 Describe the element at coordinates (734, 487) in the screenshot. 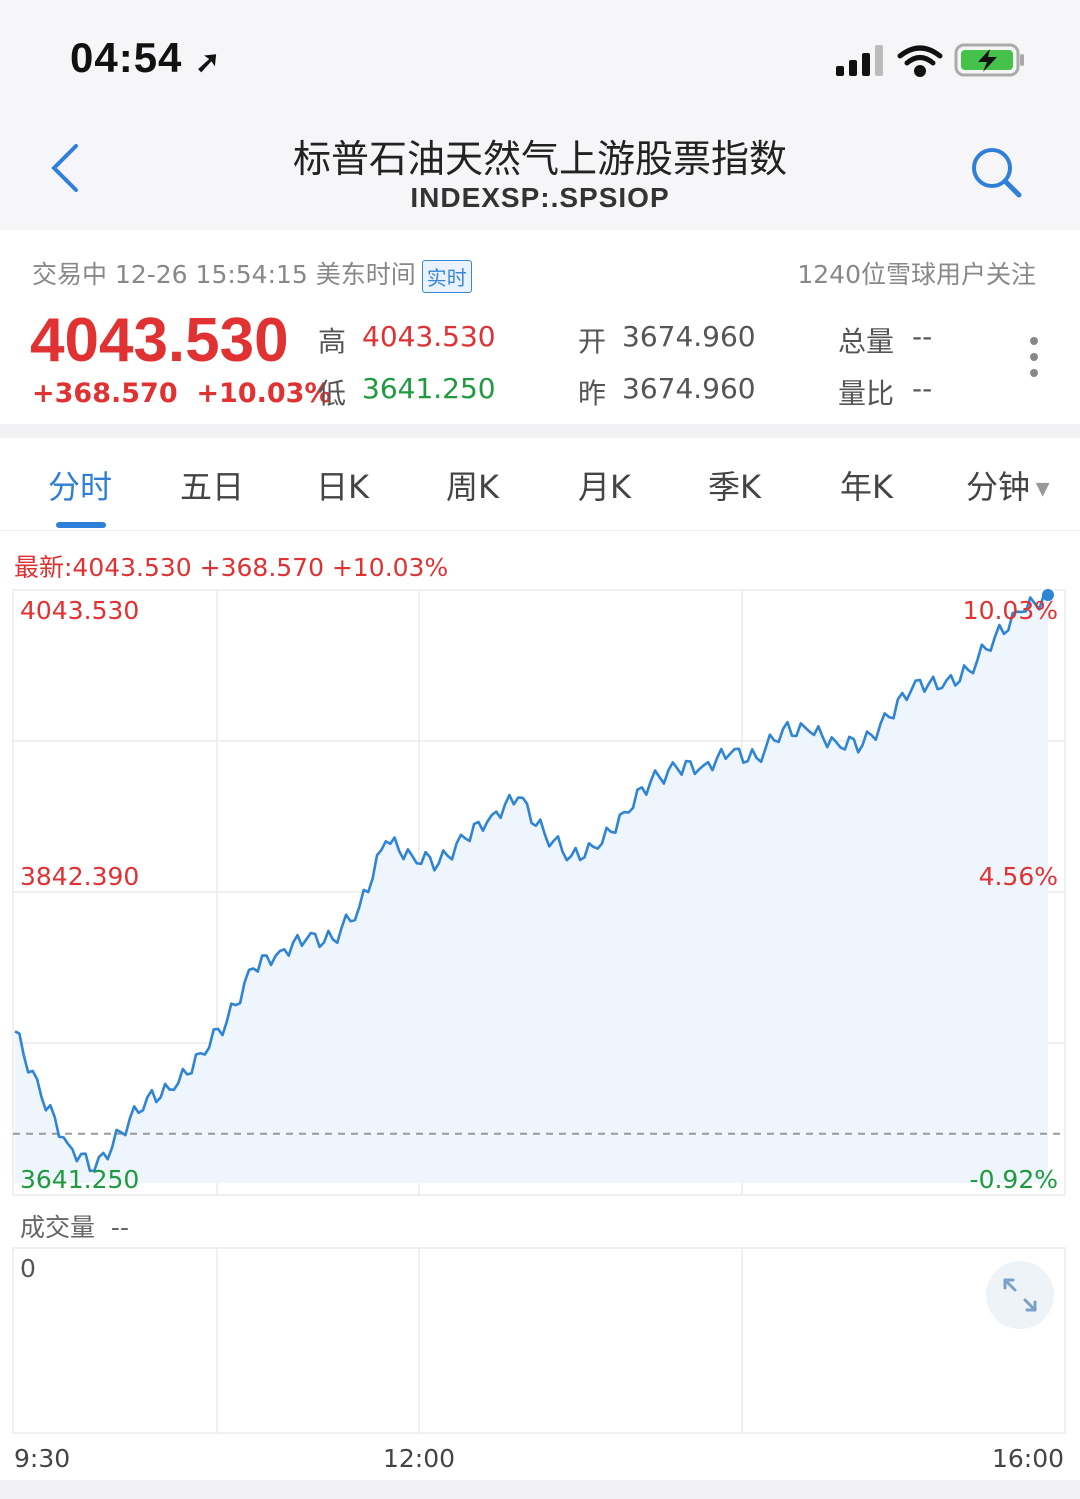

I see `tab-quarterly-k: 季K` at that location.